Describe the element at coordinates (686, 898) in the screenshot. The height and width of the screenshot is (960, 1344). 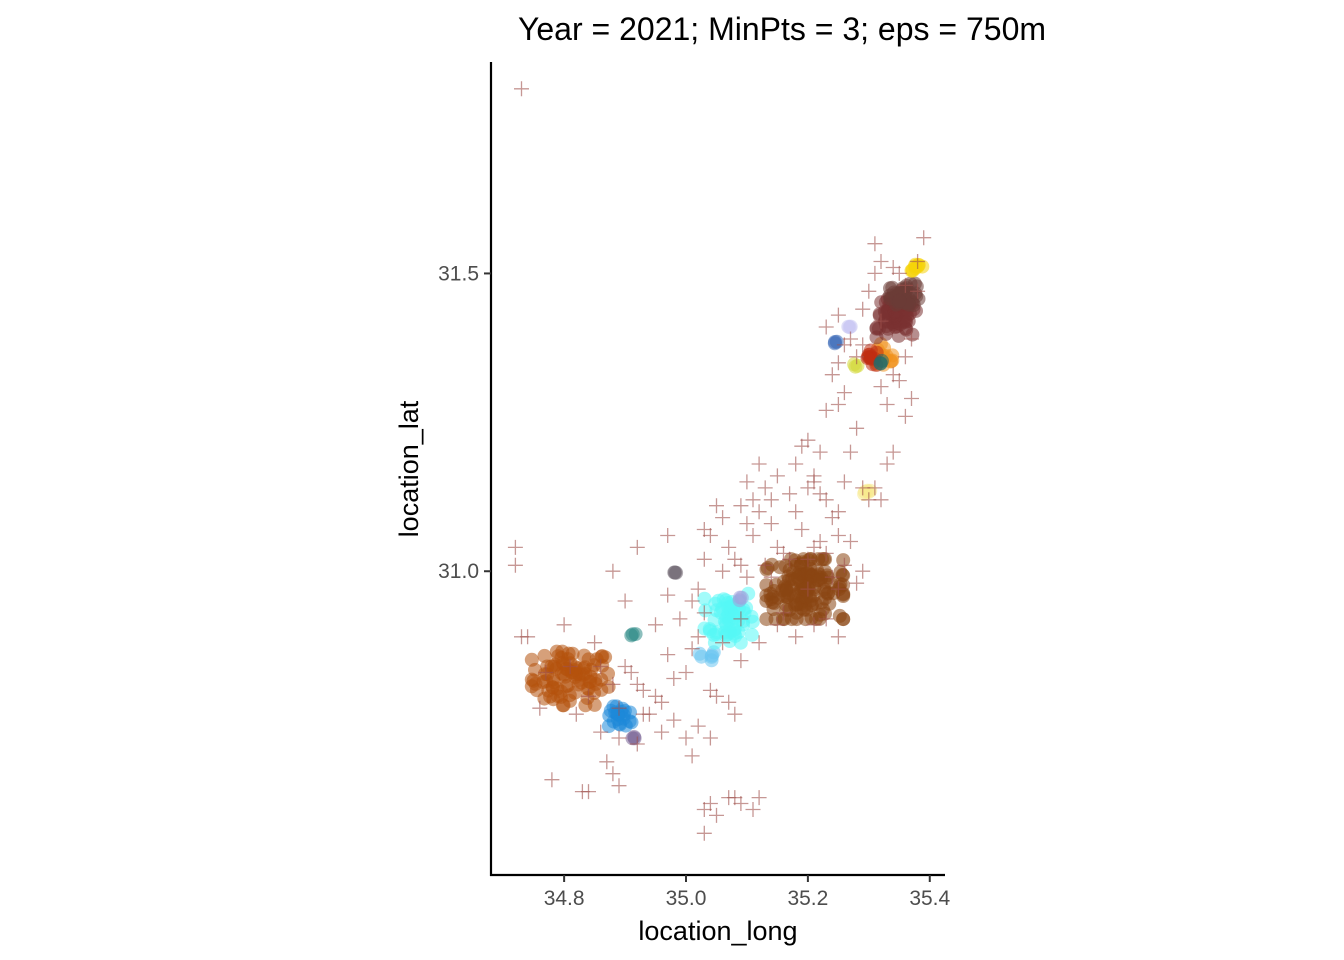
I see `x-tick-label: 35.0` at that location.